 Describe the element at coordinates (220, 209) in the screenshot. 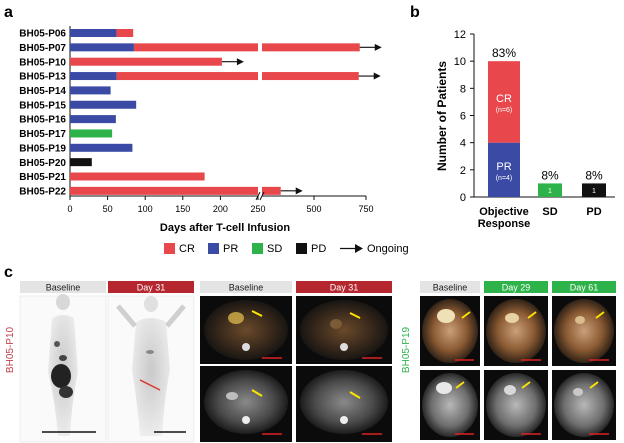

I see `x-tick-label: 200` at that location.